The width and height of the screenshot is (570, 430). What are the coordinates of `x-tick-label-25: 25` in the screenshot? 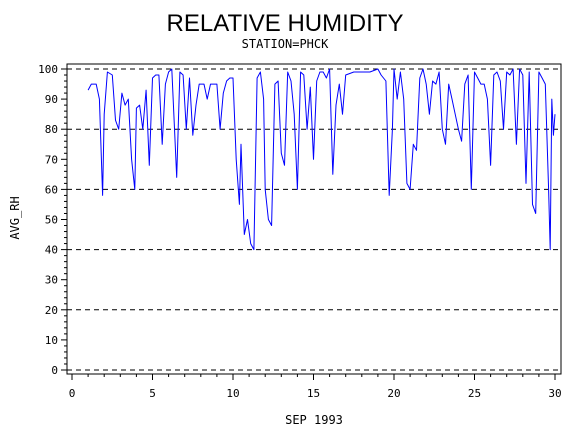 It's located at (474, 393).